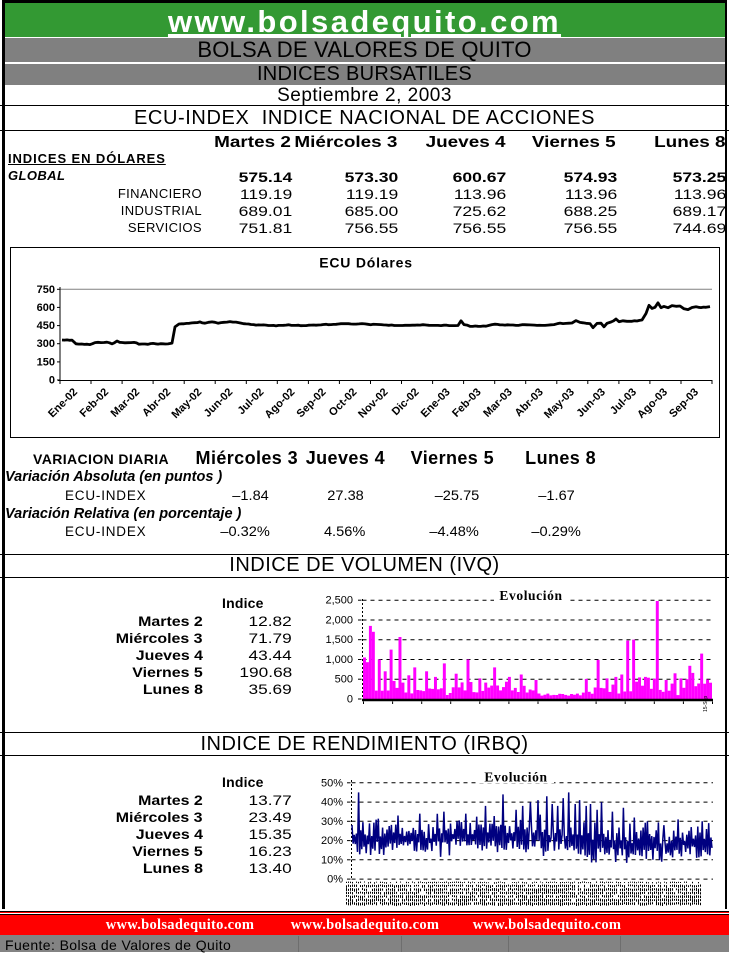  I want to click on svg-text: 30%, so click(332, 822).